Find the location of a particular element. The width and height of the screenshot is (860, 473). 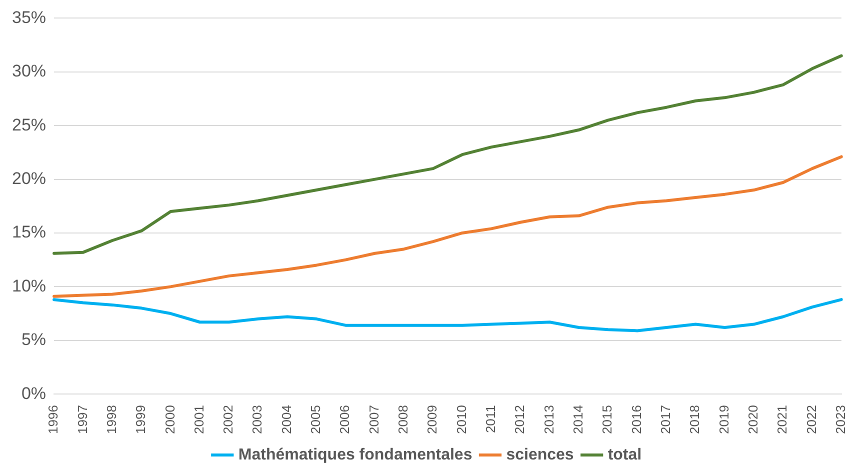

x-tick-label: 1996 is located at coordinates (53, 419).